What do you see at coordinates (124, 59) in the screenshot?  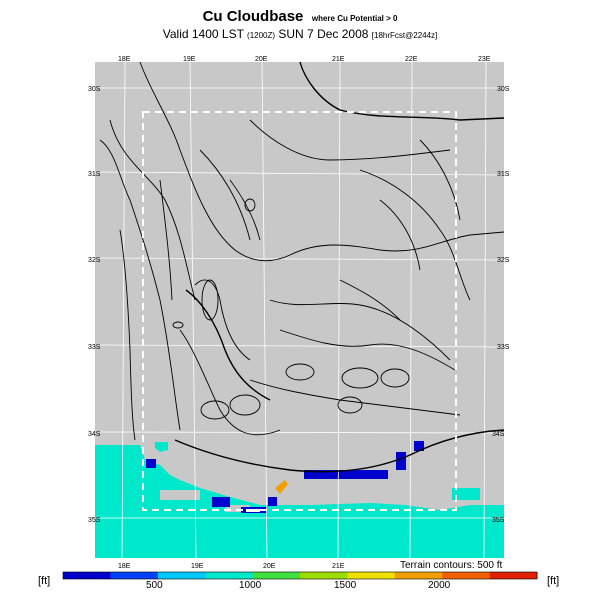 I see `lon-label-top: 18E` at bounding box center [124, 59].